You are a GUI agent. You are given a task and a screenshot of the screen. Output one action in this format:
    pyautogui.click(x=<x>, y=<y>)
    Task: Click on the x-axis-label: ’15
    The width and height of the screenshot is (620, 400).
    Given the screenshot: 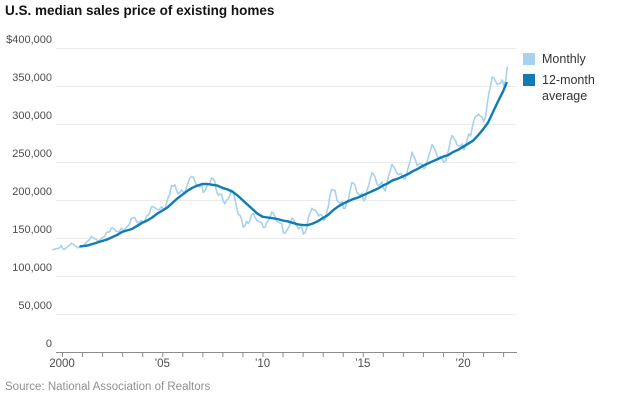 What is the action you would take?
    pyautogui.click(x=363, y=364)
    